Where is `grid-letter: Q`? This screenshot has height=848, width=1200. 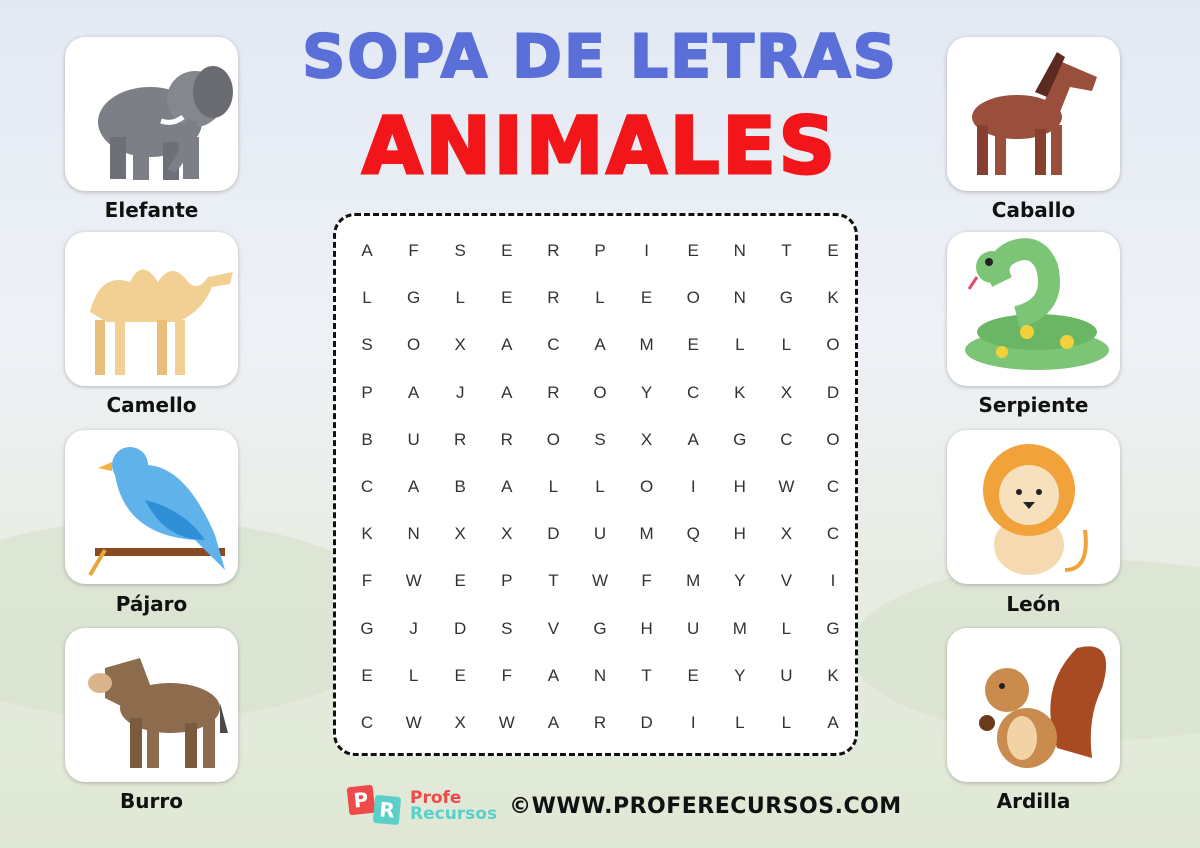 grid-letter: Q is located at coordinates (693, 534).